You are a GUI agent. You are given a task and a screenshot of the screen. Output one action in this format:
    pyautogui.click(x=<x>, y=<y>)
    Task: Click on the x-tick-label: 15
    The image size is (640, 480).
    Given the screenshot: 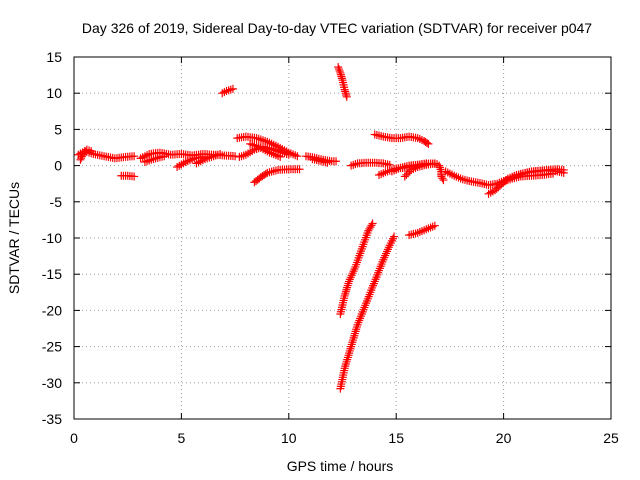 What is the action you would take?
    pyautogui.click(x=396, y=438)
    